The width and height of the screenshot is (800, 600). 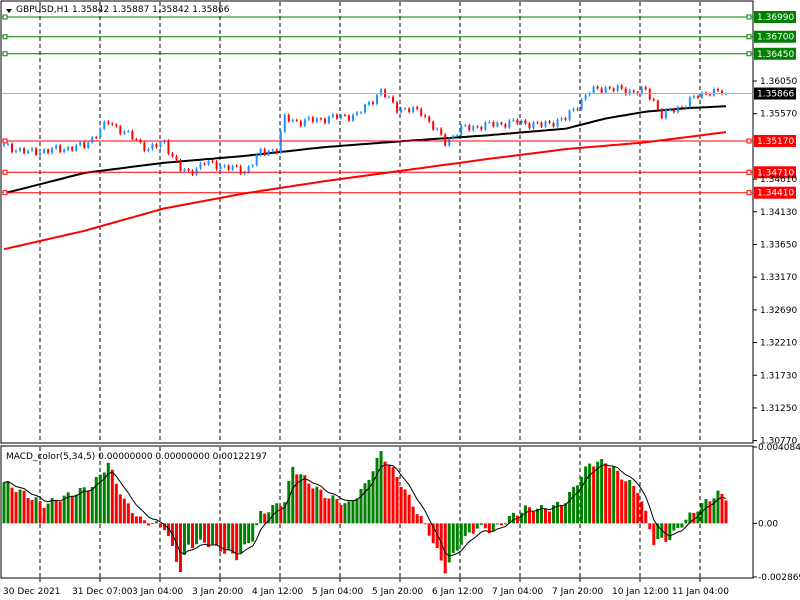 What do you see at coordinates (458, 592) in the screenshot?
I see `x-tick-label: 6 Jan 12:00` at bounding box center [458, 592].